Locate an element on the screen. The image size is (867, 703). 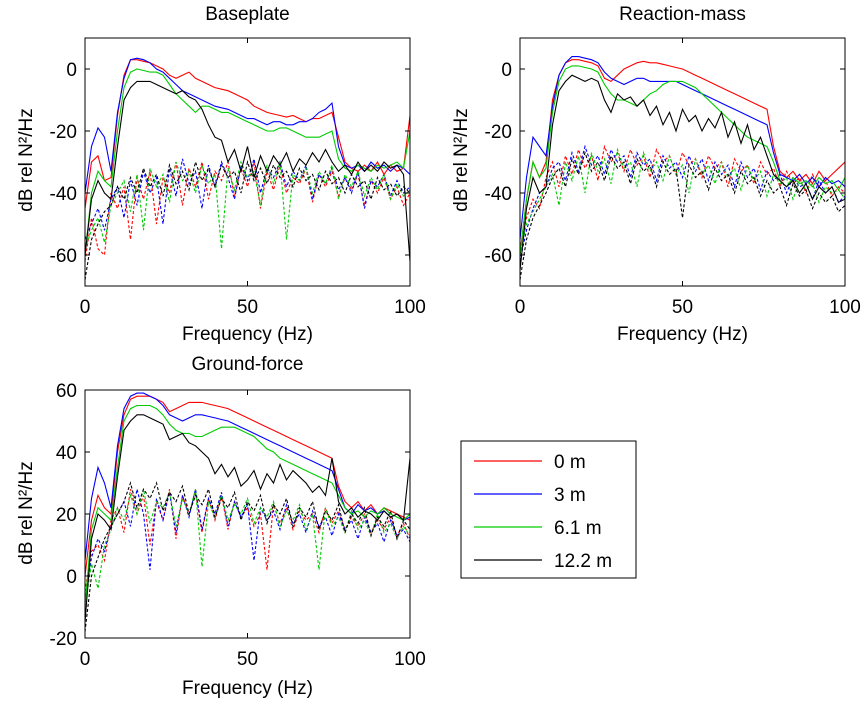
legend: 0 m 3 m 6.1 m 12.2 m is located at coordinates (548, 509).